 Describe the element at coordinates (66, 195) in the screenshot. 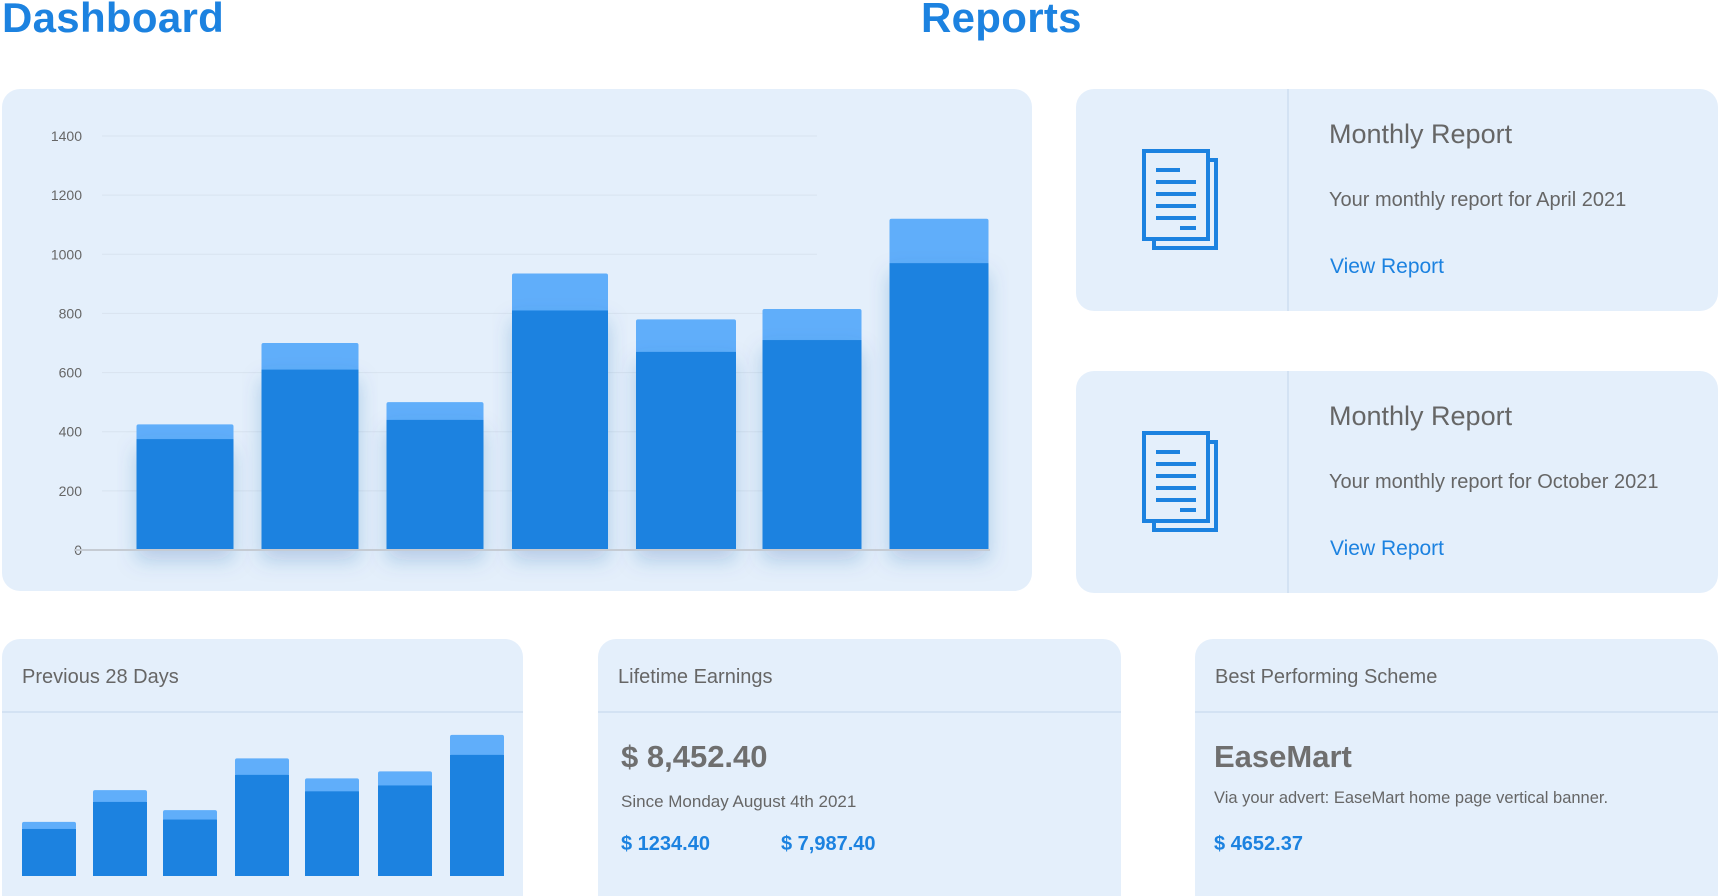

I see `y-tick-label: 1200` at that location.